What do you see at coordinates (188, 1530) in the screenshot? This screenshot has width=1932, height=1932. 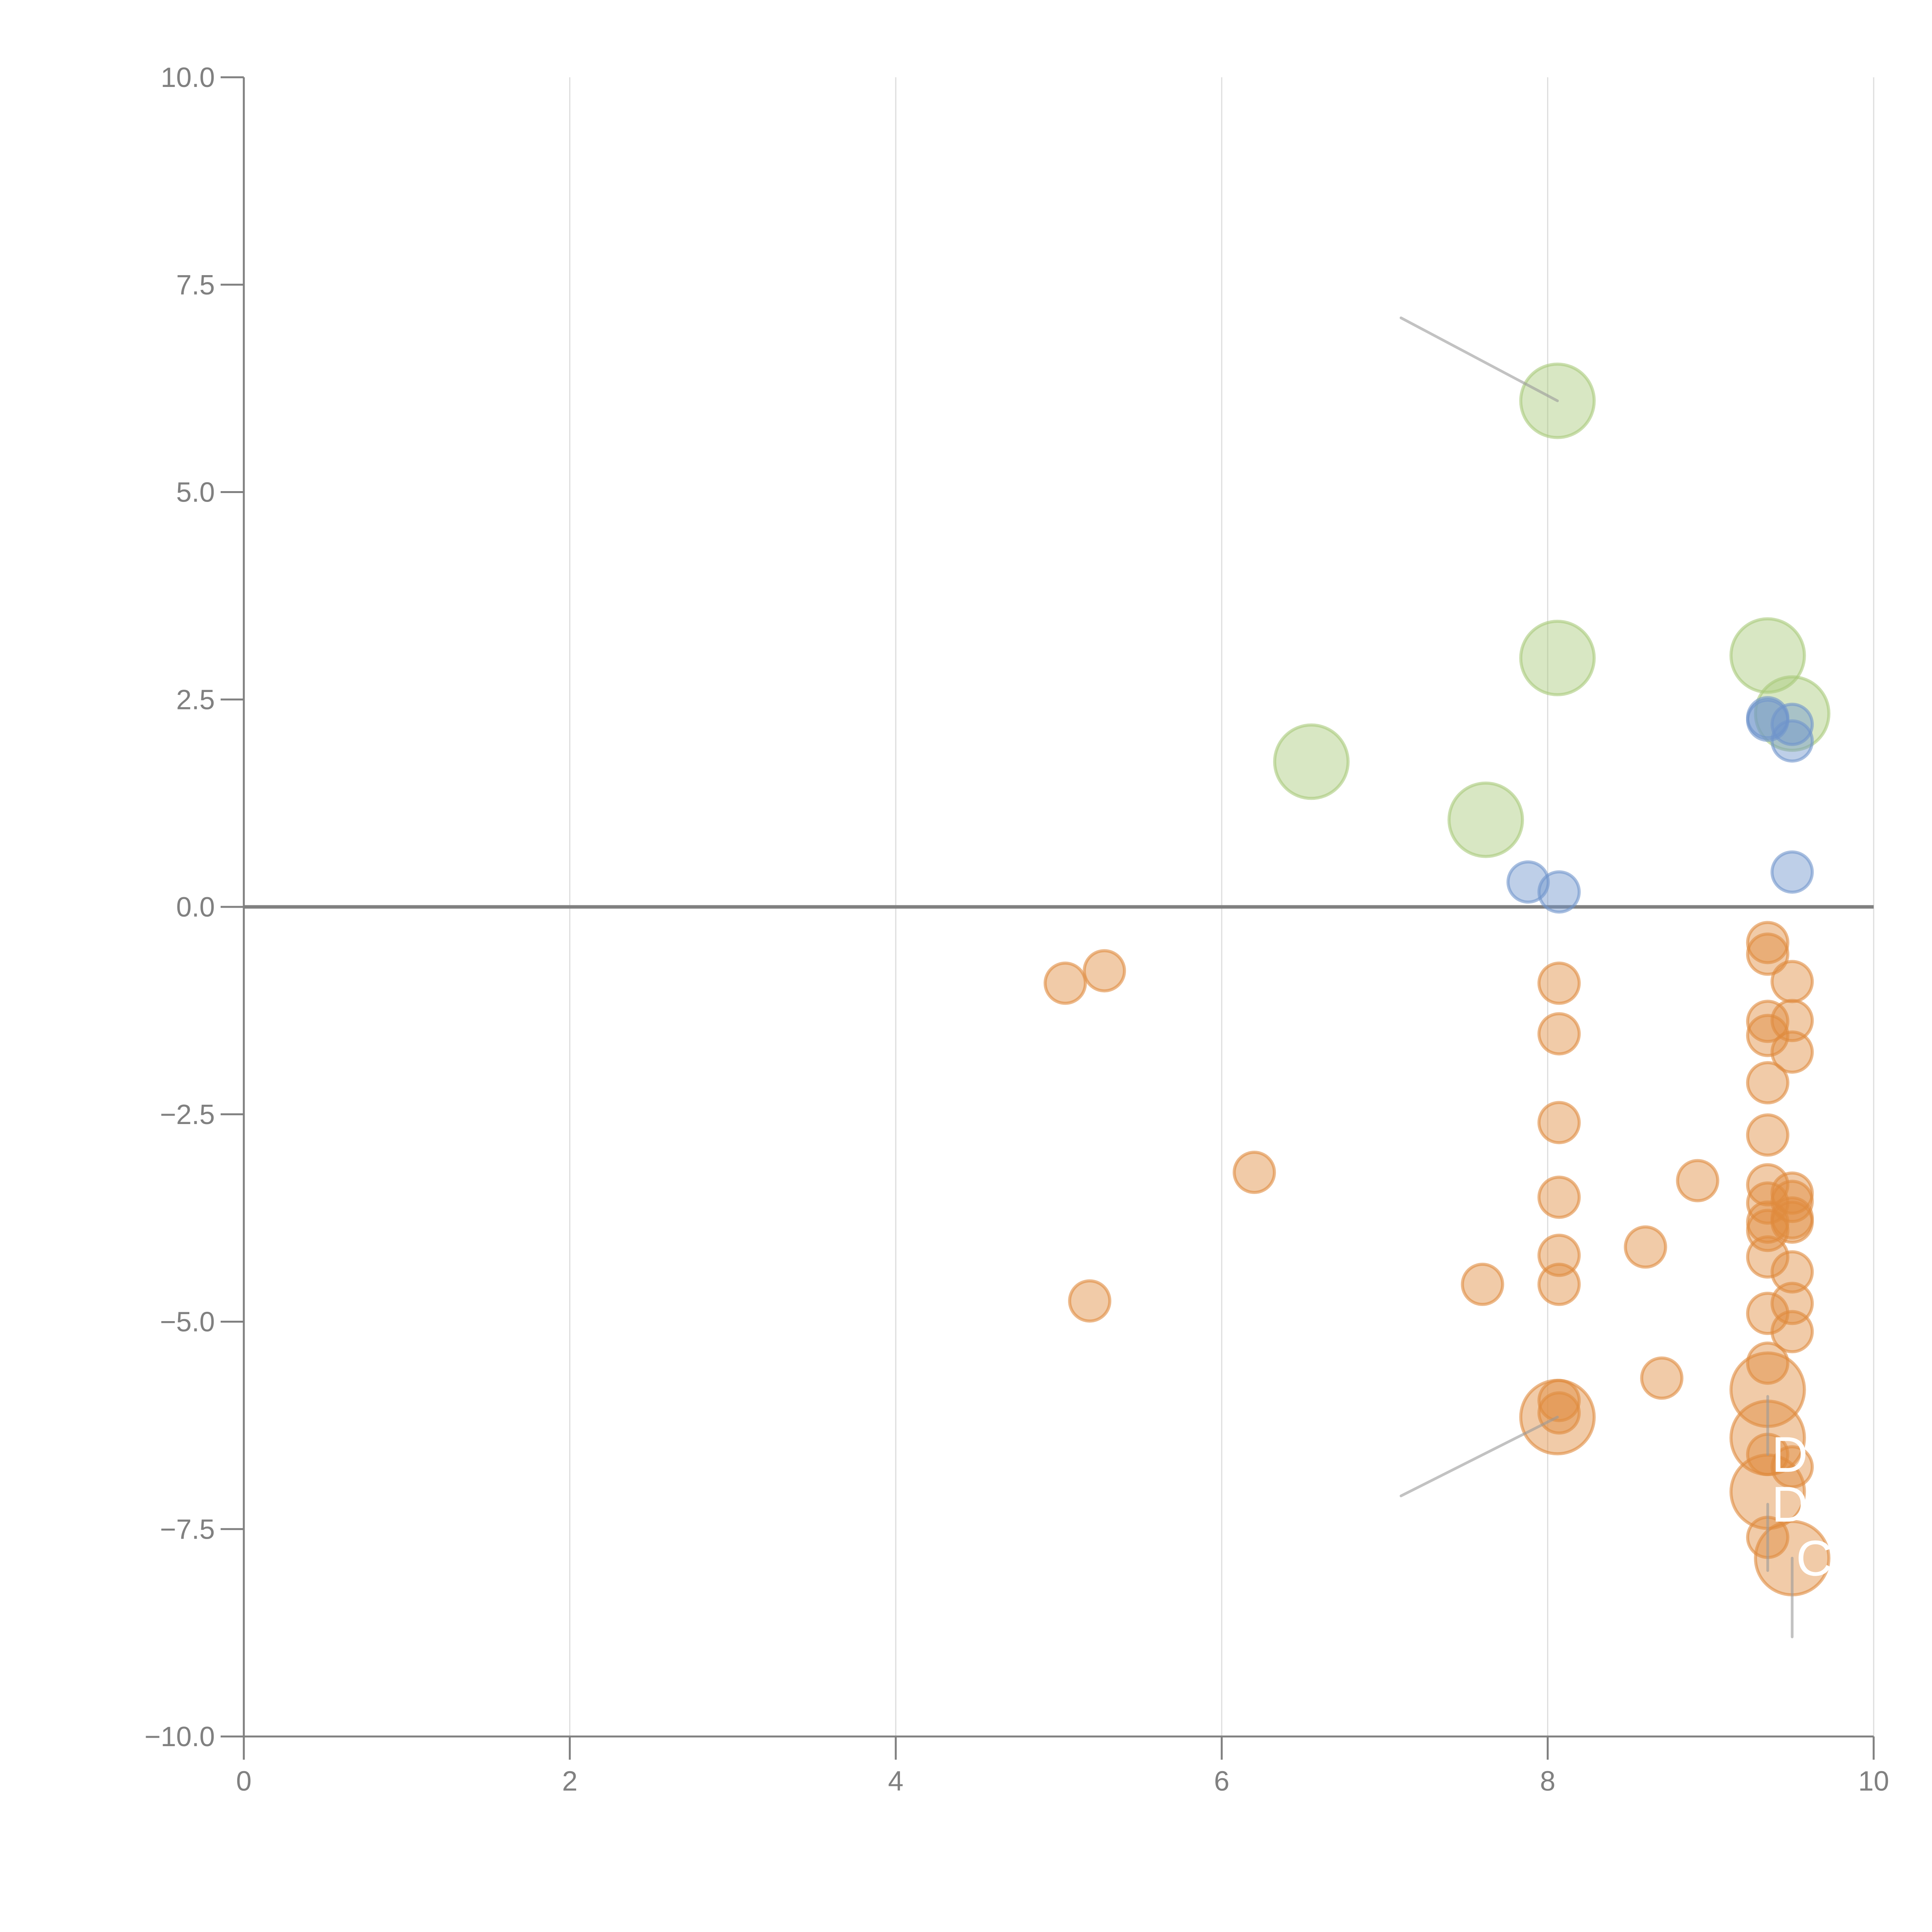 I see `y-tick-label: −7.5` at bounding box center [188, 1530].